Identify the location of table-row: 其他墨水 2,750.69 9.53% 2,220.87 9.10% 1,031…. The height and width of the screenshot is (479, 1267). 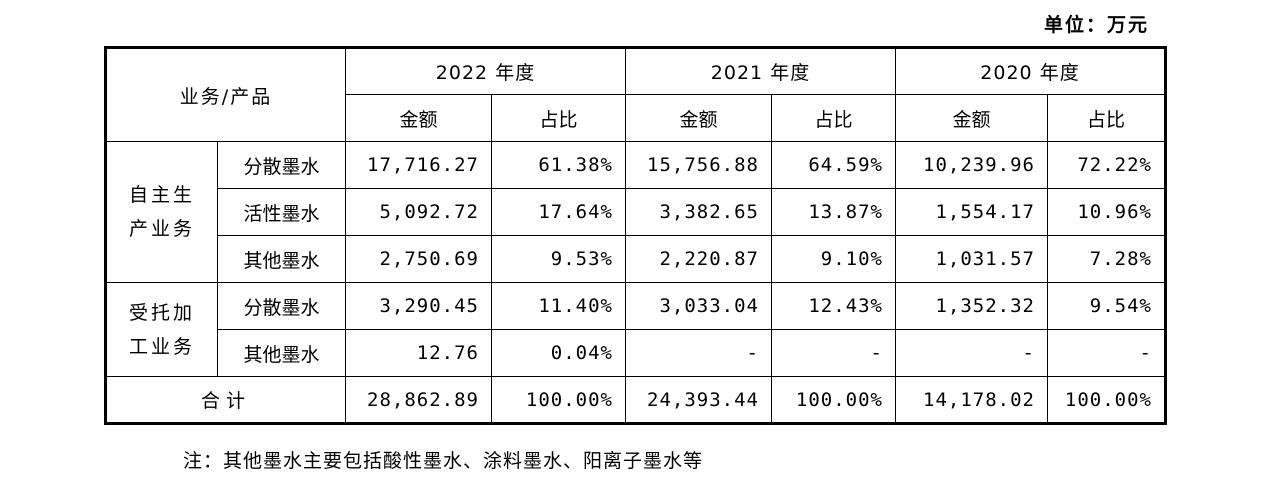
(636, 259).